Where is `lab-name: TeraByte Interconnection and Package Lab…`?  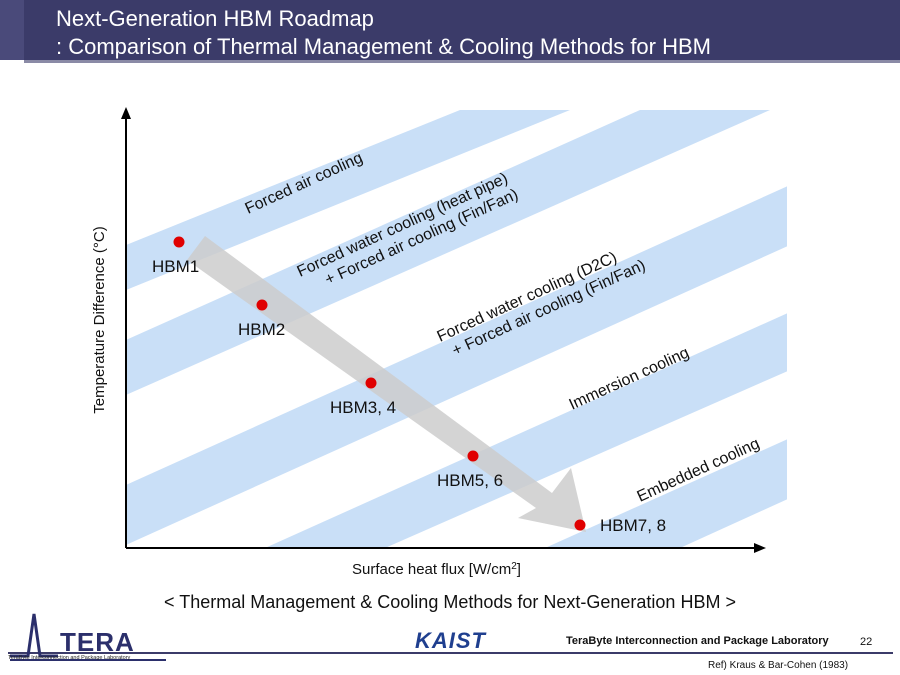
lab-name: TeraByte Interconnection and Package Lab… is located at coordinates (697, 641).